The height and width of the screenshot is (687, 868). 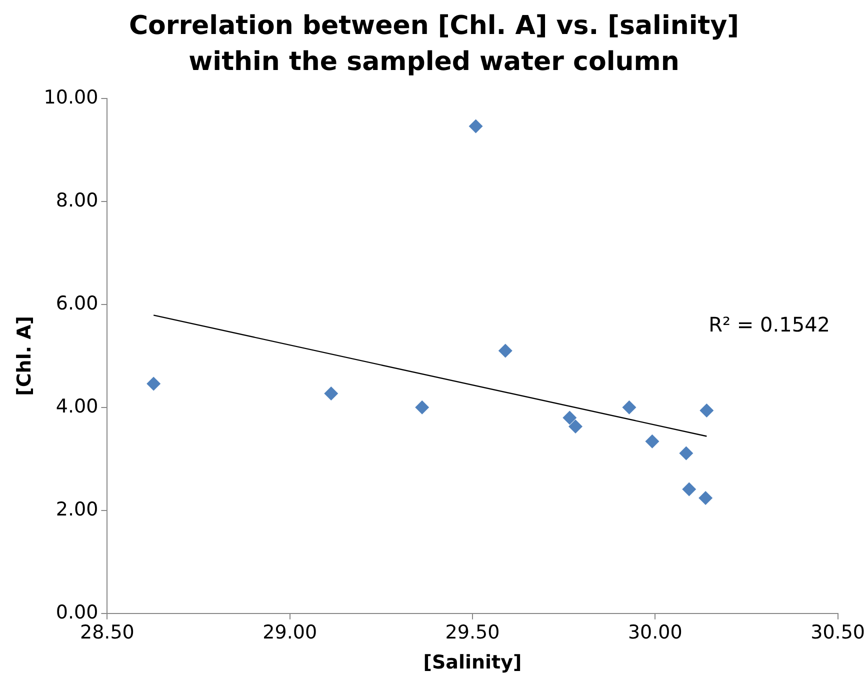 What do you see at coordinates (472, 633) in the screenshot?
I see `x-tick-label: 29.50` at bounding box center [472, 633].